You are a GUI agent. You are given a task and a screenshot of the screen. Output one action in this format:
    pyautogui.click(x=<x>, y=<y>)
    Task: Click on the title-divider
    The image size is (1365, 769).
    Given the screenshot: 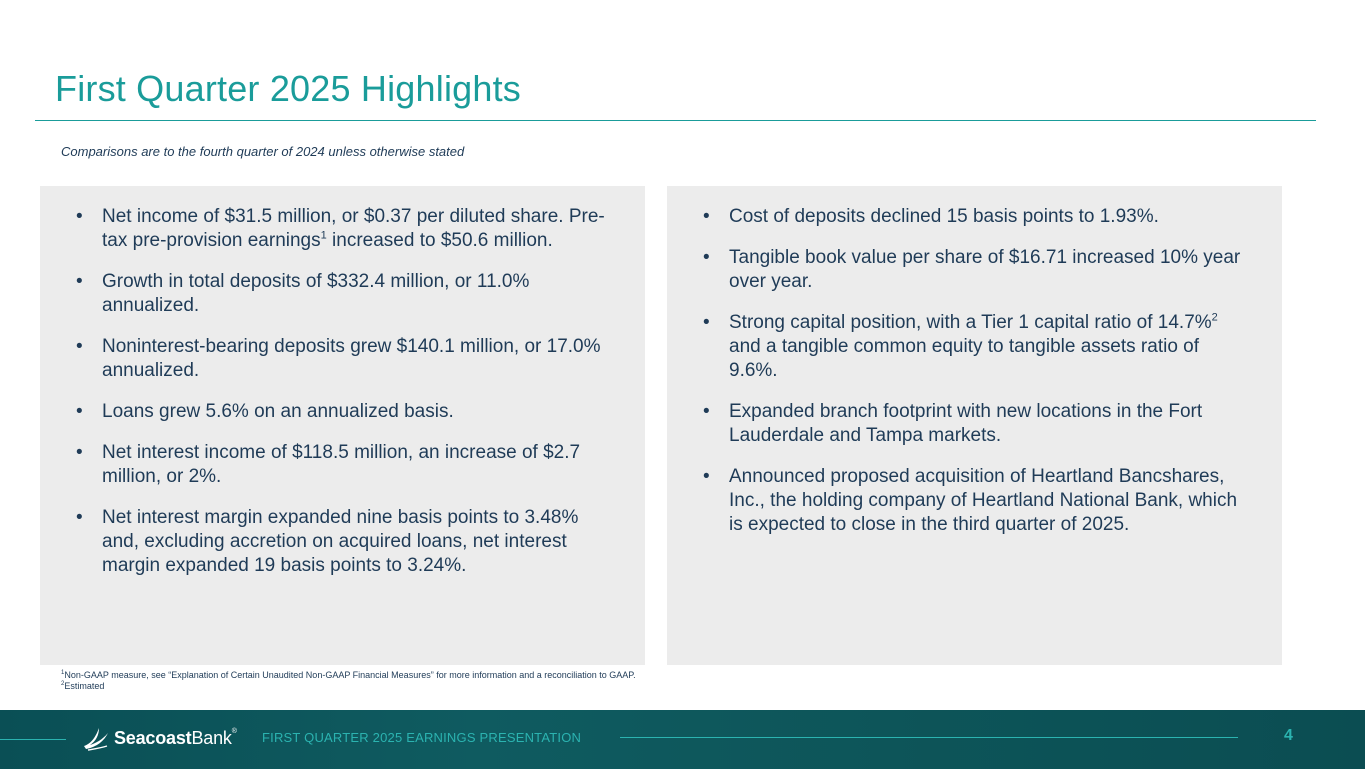 What is the action you would take?
    pyautogui.click(x=675, y=120)
    